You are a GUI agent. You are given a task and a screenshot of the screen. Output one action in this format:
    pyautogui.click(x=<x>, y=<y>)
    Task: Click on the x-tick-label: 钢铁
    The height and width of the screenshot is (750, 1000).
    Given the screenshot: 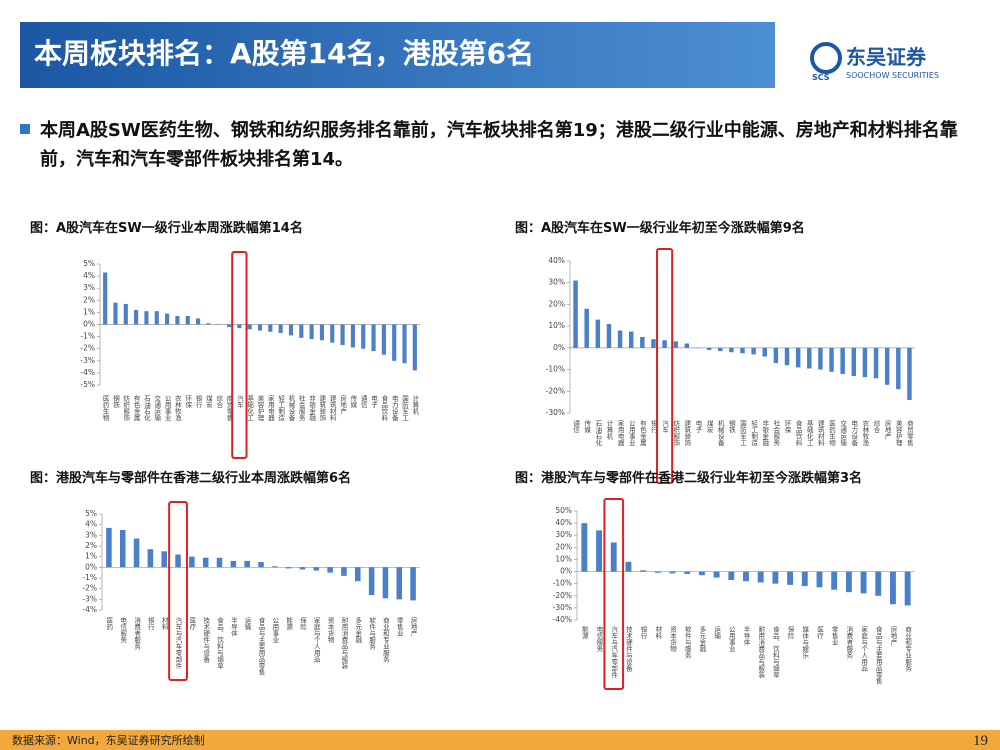 What is the action you would take?
    pyautogui.click(x=115, y=402)
    